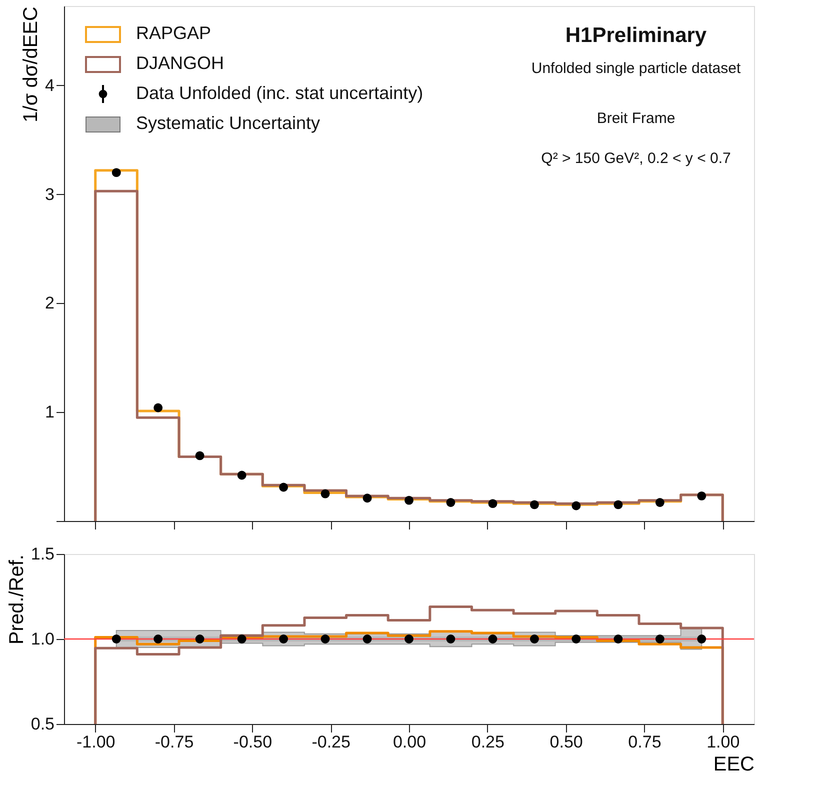  I want to click on x-axis-title: EEC, so click(733, 765).